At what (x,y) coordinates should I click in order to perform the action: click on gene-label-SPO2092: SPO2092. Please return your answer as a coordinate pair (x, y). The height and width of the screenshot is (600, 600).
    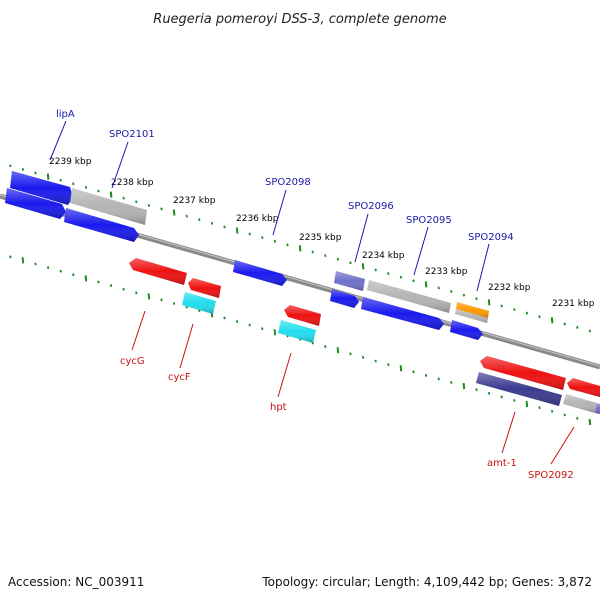
    Looking at the image, I should click on (551, 475).